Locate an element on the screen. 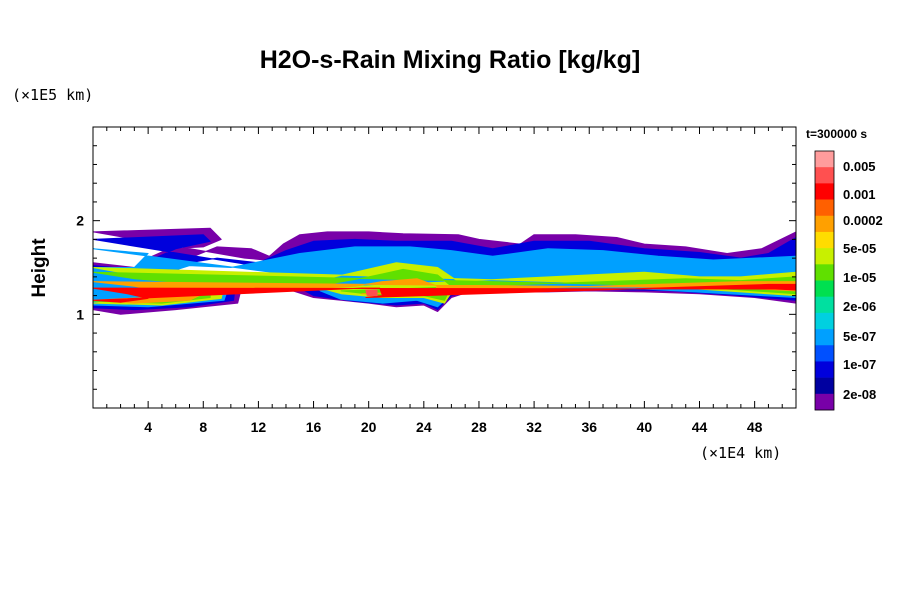  x-tick-label: 36 is located at coordinates (589, 427).